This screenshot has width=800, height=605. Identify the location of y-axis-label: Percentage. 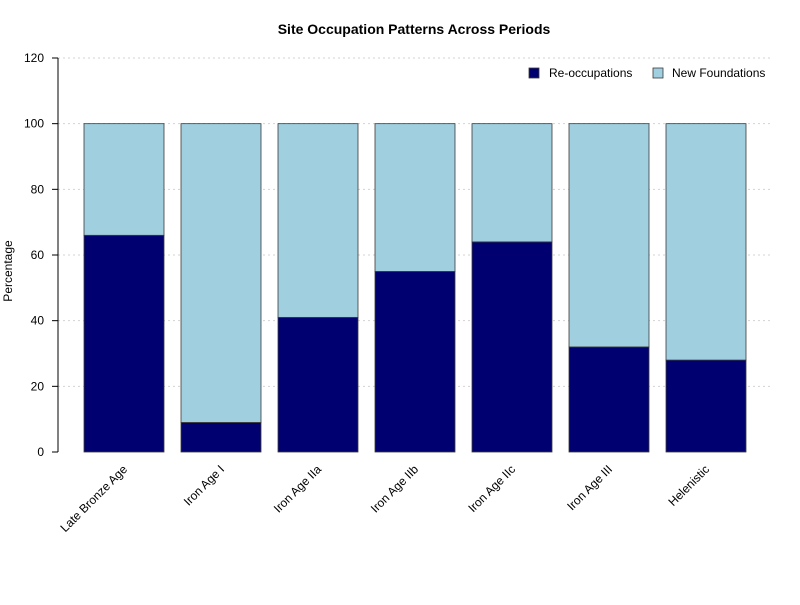
(8, 271).